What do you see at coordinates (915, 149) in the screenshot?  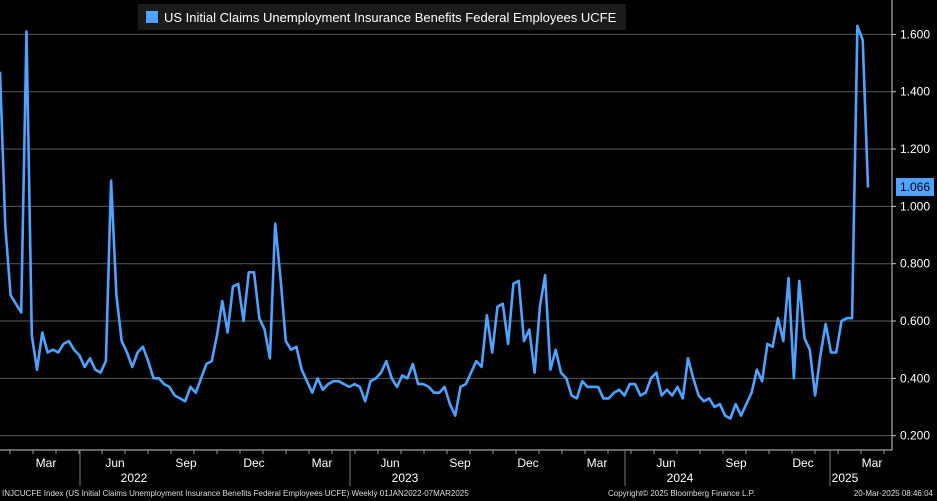 I see `y-tick-label: 1.200` at bounding box center [915, 149].